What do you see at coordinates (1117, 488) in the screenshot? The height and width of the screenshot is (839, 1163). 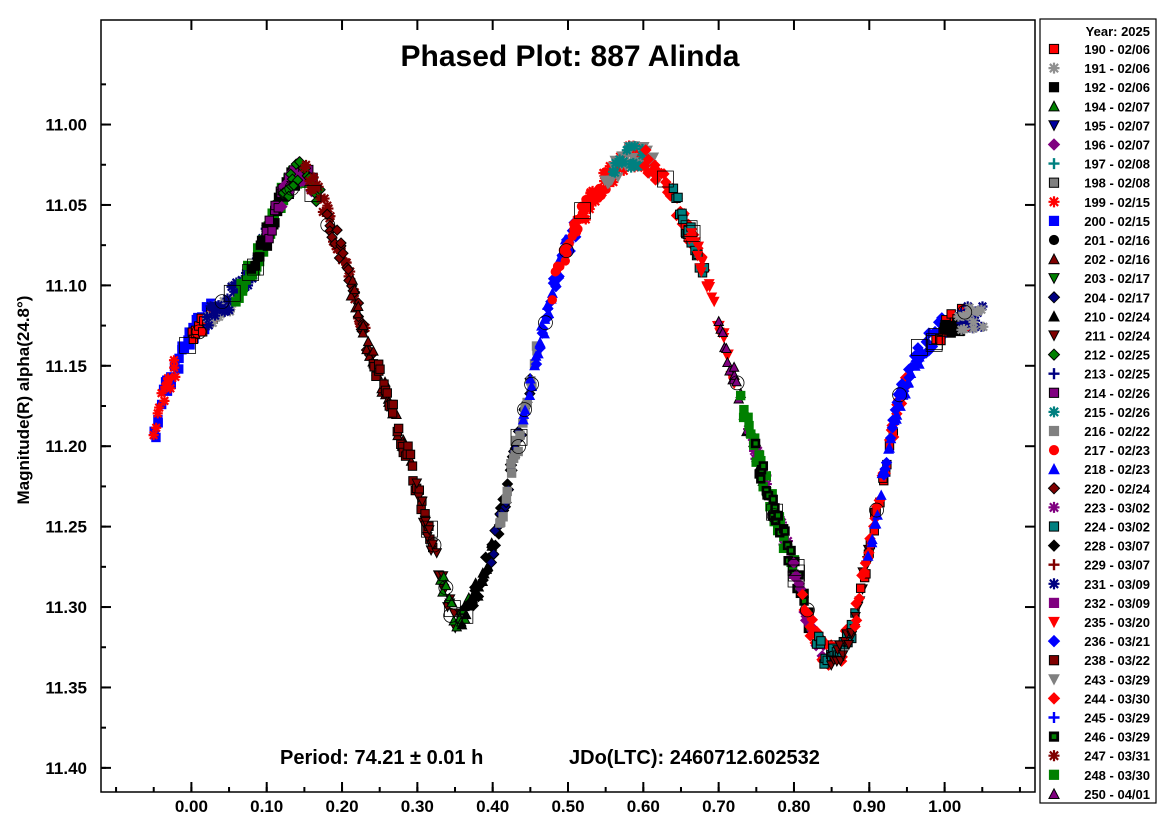 I see `legend-entry: 220 - 02/24` at bounding box center [1117, 488].